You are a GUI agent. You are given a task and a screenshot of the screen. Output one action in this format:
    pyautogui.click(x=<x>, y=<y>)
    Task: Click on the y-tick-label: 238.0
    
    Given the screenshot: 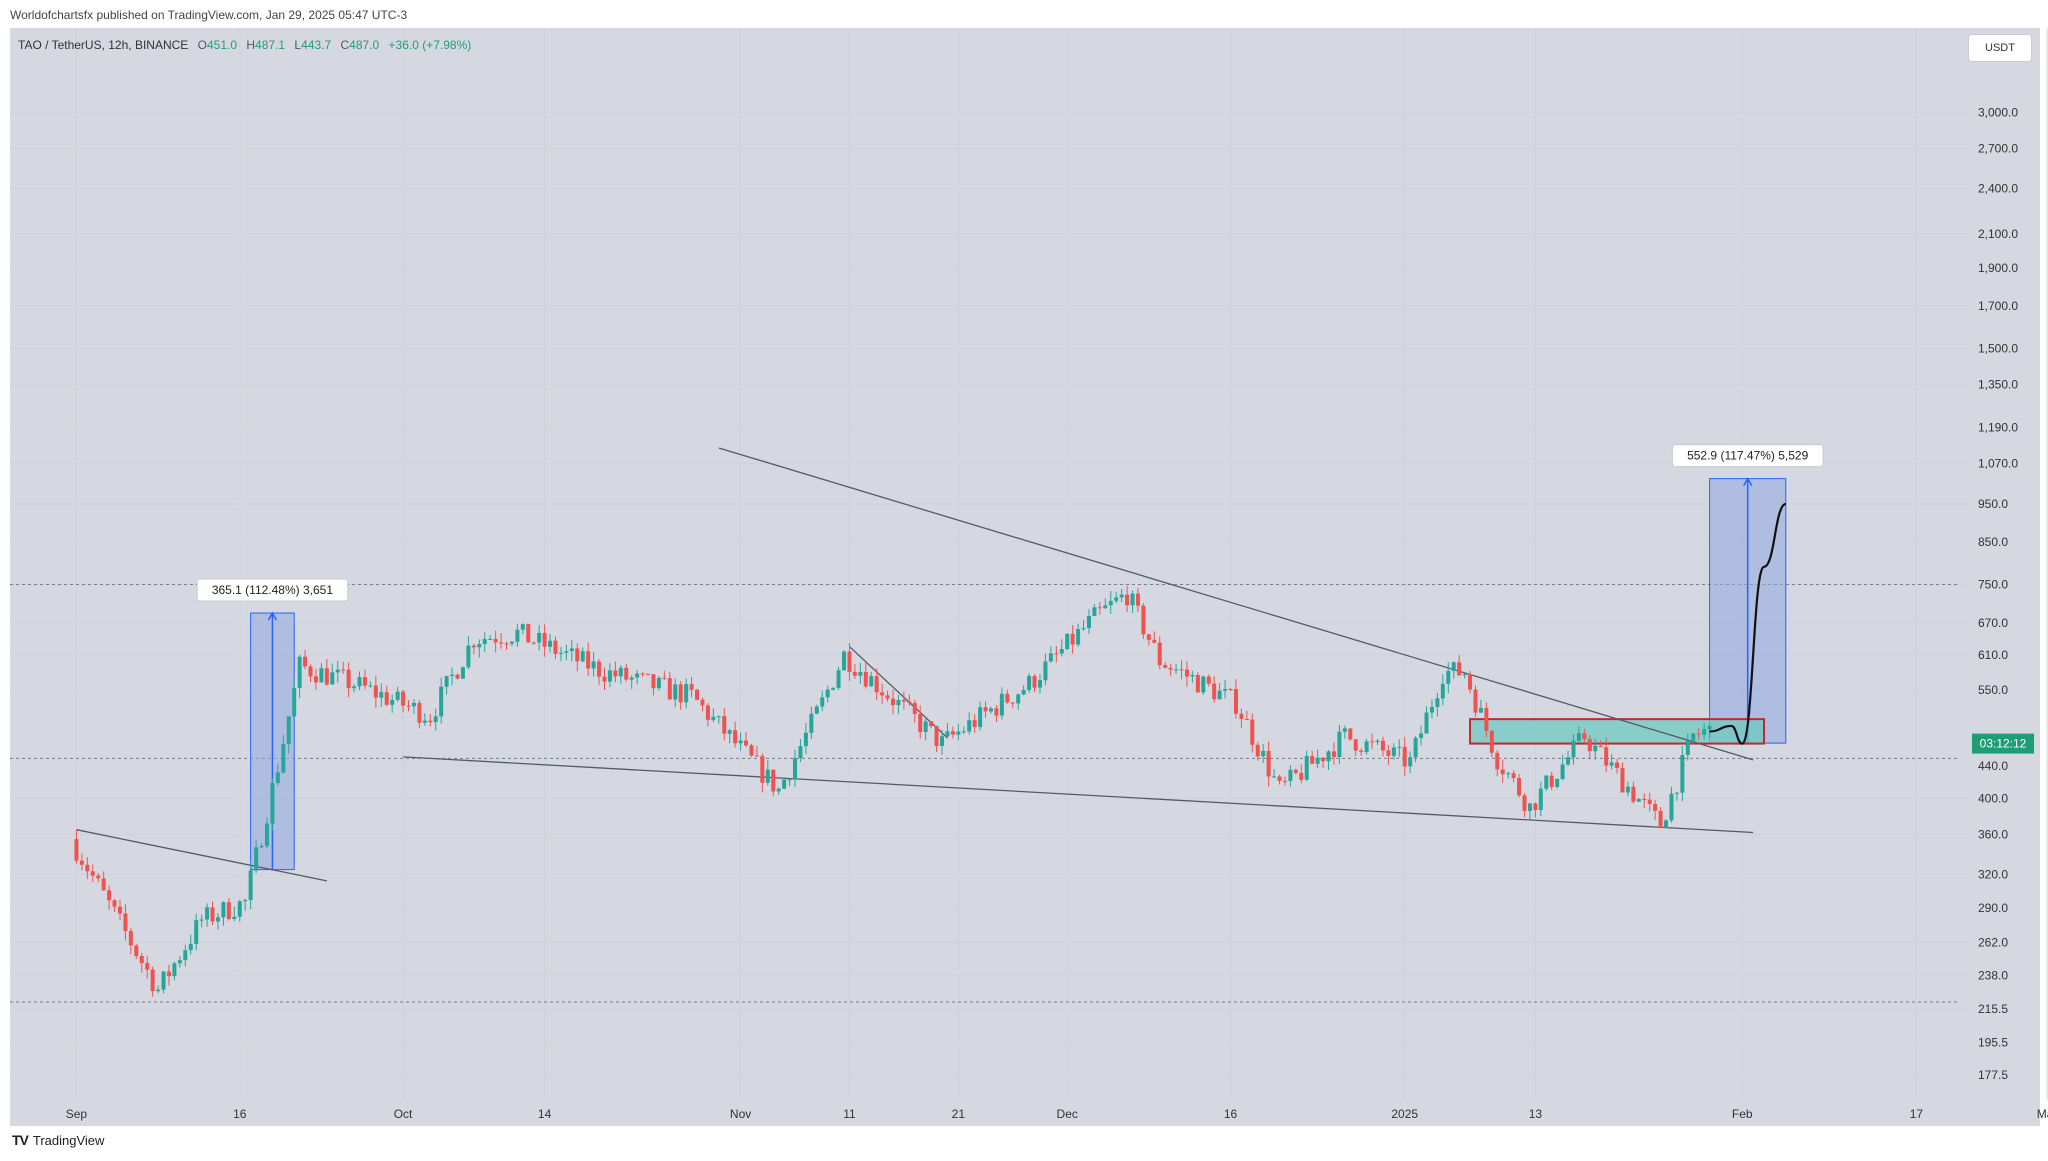 What is the action you would take?
    pyautogui.click(x=1993, y=975)
    